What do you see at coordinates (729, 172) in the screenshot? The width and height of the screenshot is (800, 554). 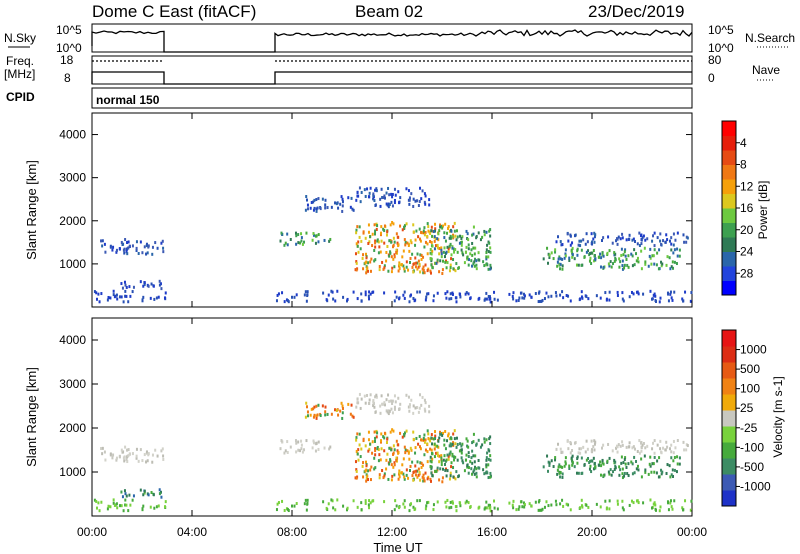 I see `colorbar-swatch` at bounding box center [729, 172].